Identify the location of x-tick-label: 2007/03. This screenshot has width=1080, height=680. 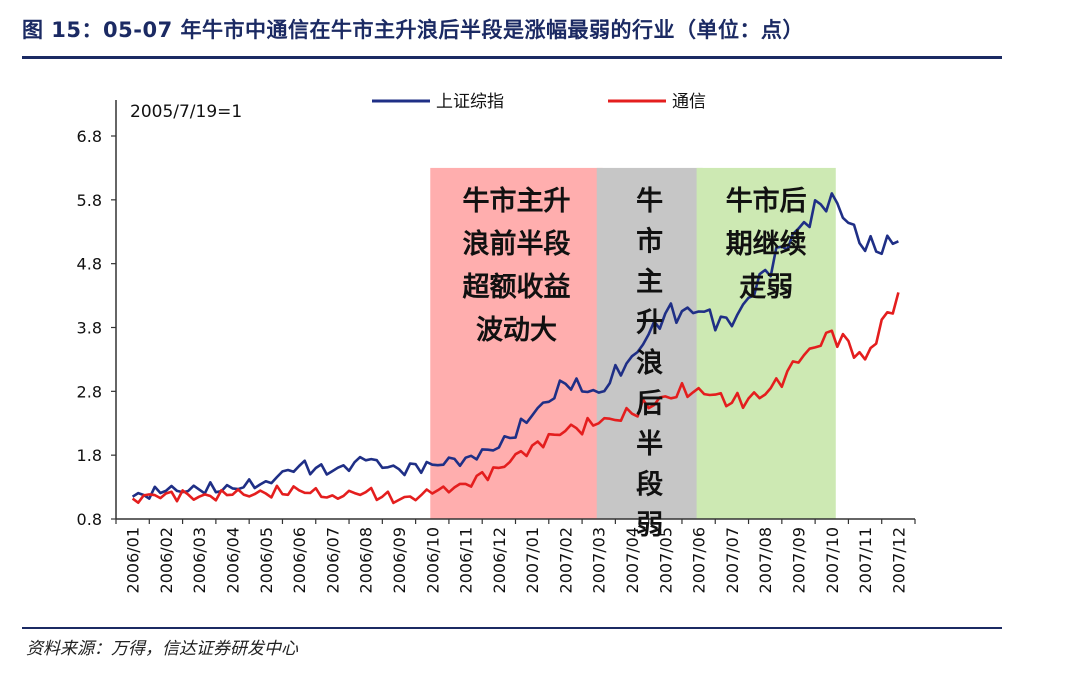
(599, 560).